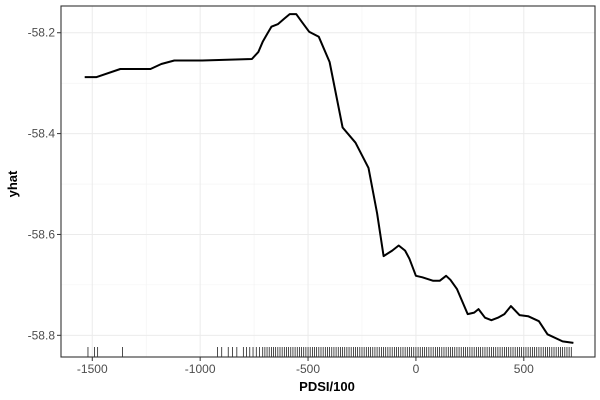 This screenshot has width=600, height=400. I want to click on rug-marks, so click(329, 352).